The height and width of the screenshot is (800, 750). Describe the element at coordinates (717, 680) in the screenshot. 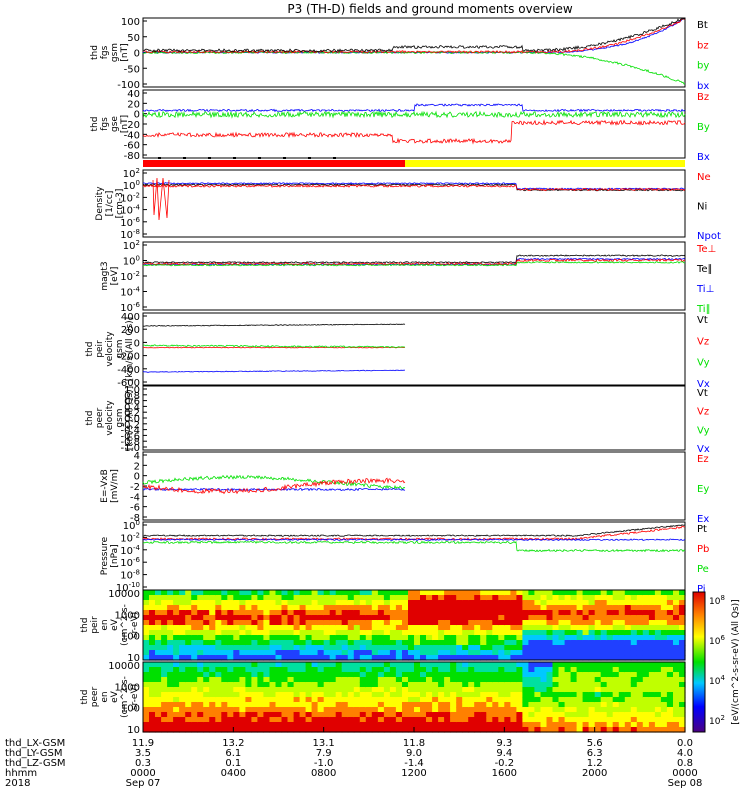

I see `colorbar-tick-label: 104` at that location.